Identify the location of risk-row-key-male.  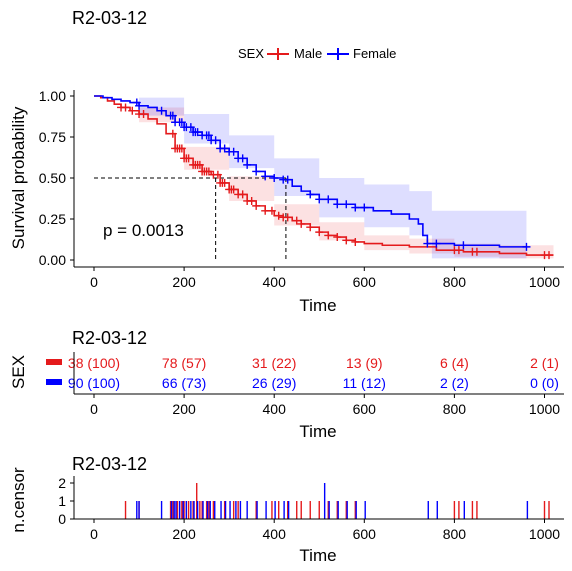
(54, 362).